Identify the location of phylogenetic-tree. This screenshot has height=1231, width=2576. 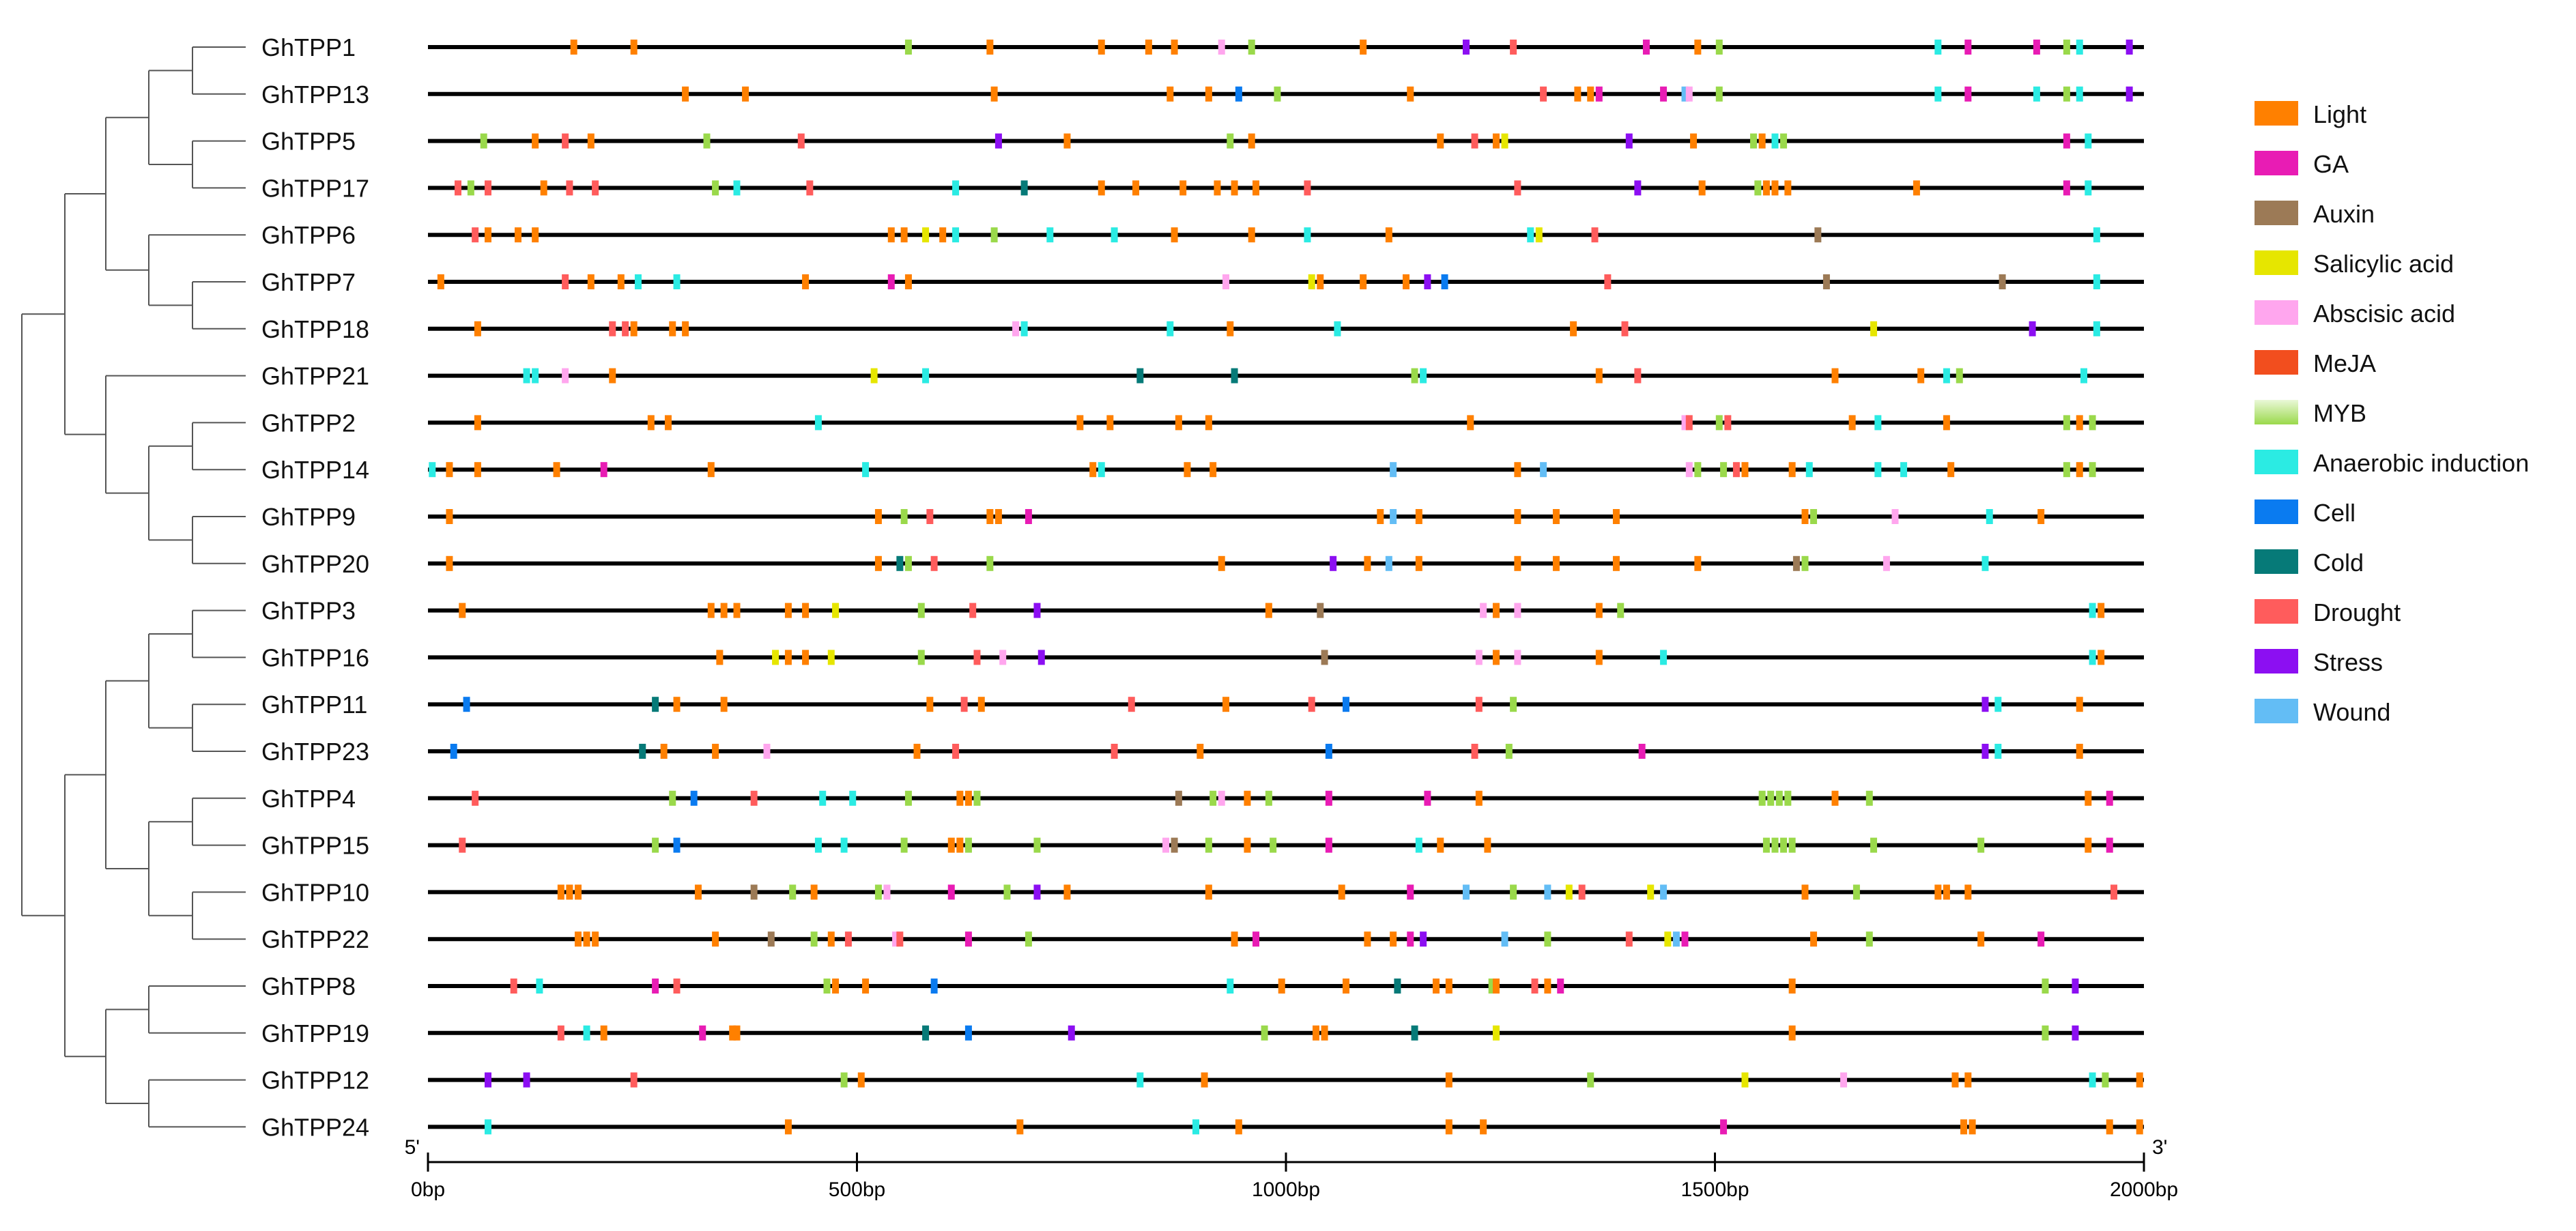
(133, 587).